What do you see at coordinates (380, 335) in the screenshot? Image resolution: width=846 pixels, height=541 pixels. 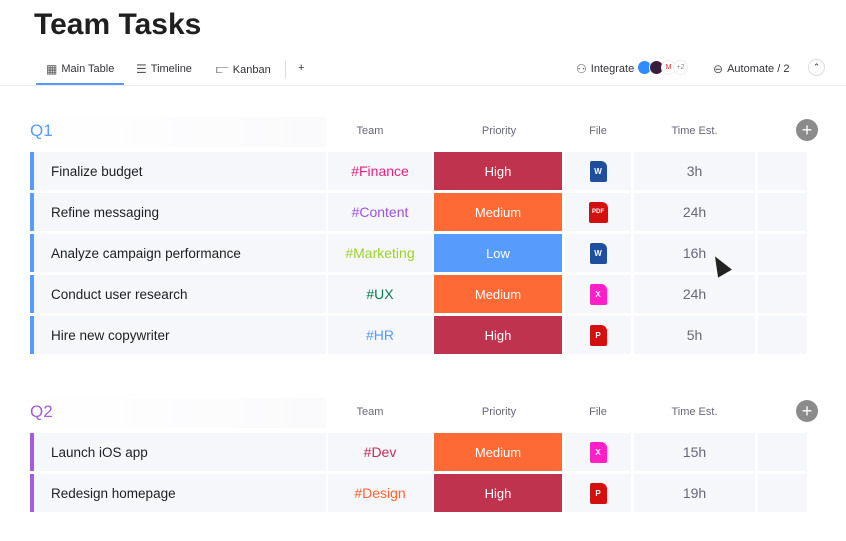 I see `team-tag: #HR` at bounding box center [380, 335].